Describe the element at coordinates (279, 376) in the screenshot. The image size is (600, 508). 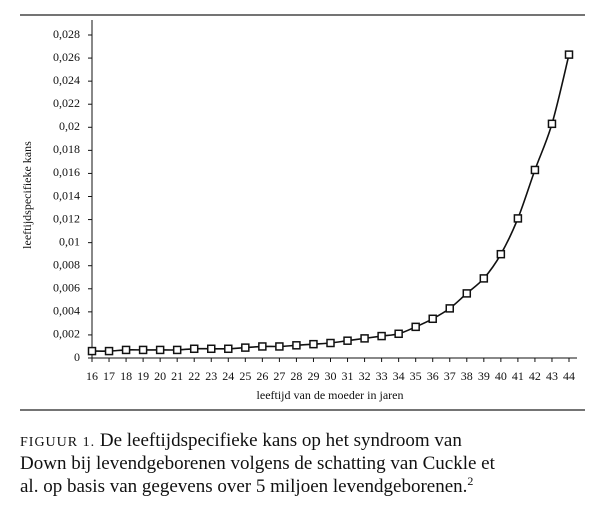
I see `x-tick-label: 27` at that location.